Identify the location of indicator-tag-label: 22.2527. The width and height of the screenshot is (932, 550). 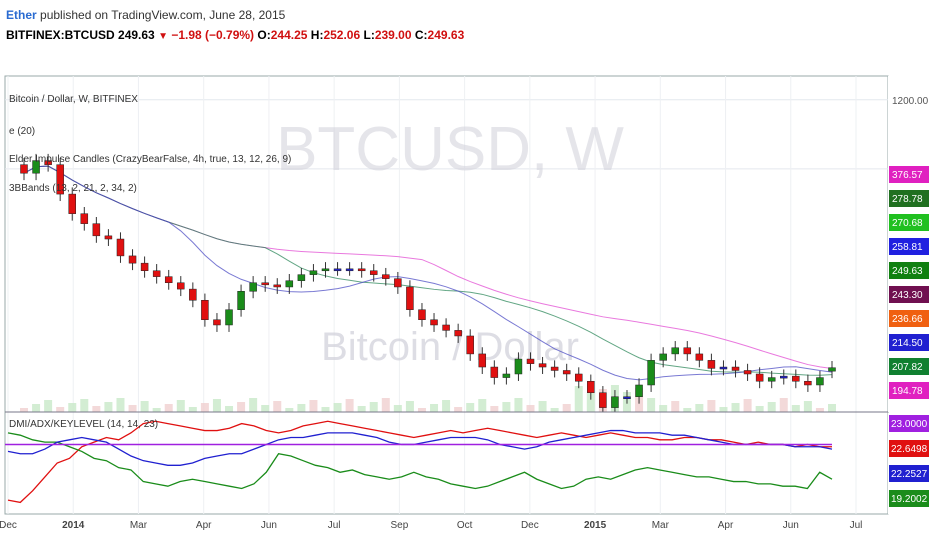
(909, 474).